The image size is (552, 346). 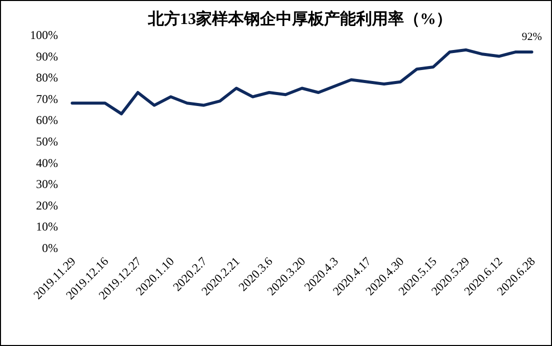 What do you see at coordinates (47, 77) in the screenshot?
I see `y-tick-label: 80%` at bounding box center [47, 77].